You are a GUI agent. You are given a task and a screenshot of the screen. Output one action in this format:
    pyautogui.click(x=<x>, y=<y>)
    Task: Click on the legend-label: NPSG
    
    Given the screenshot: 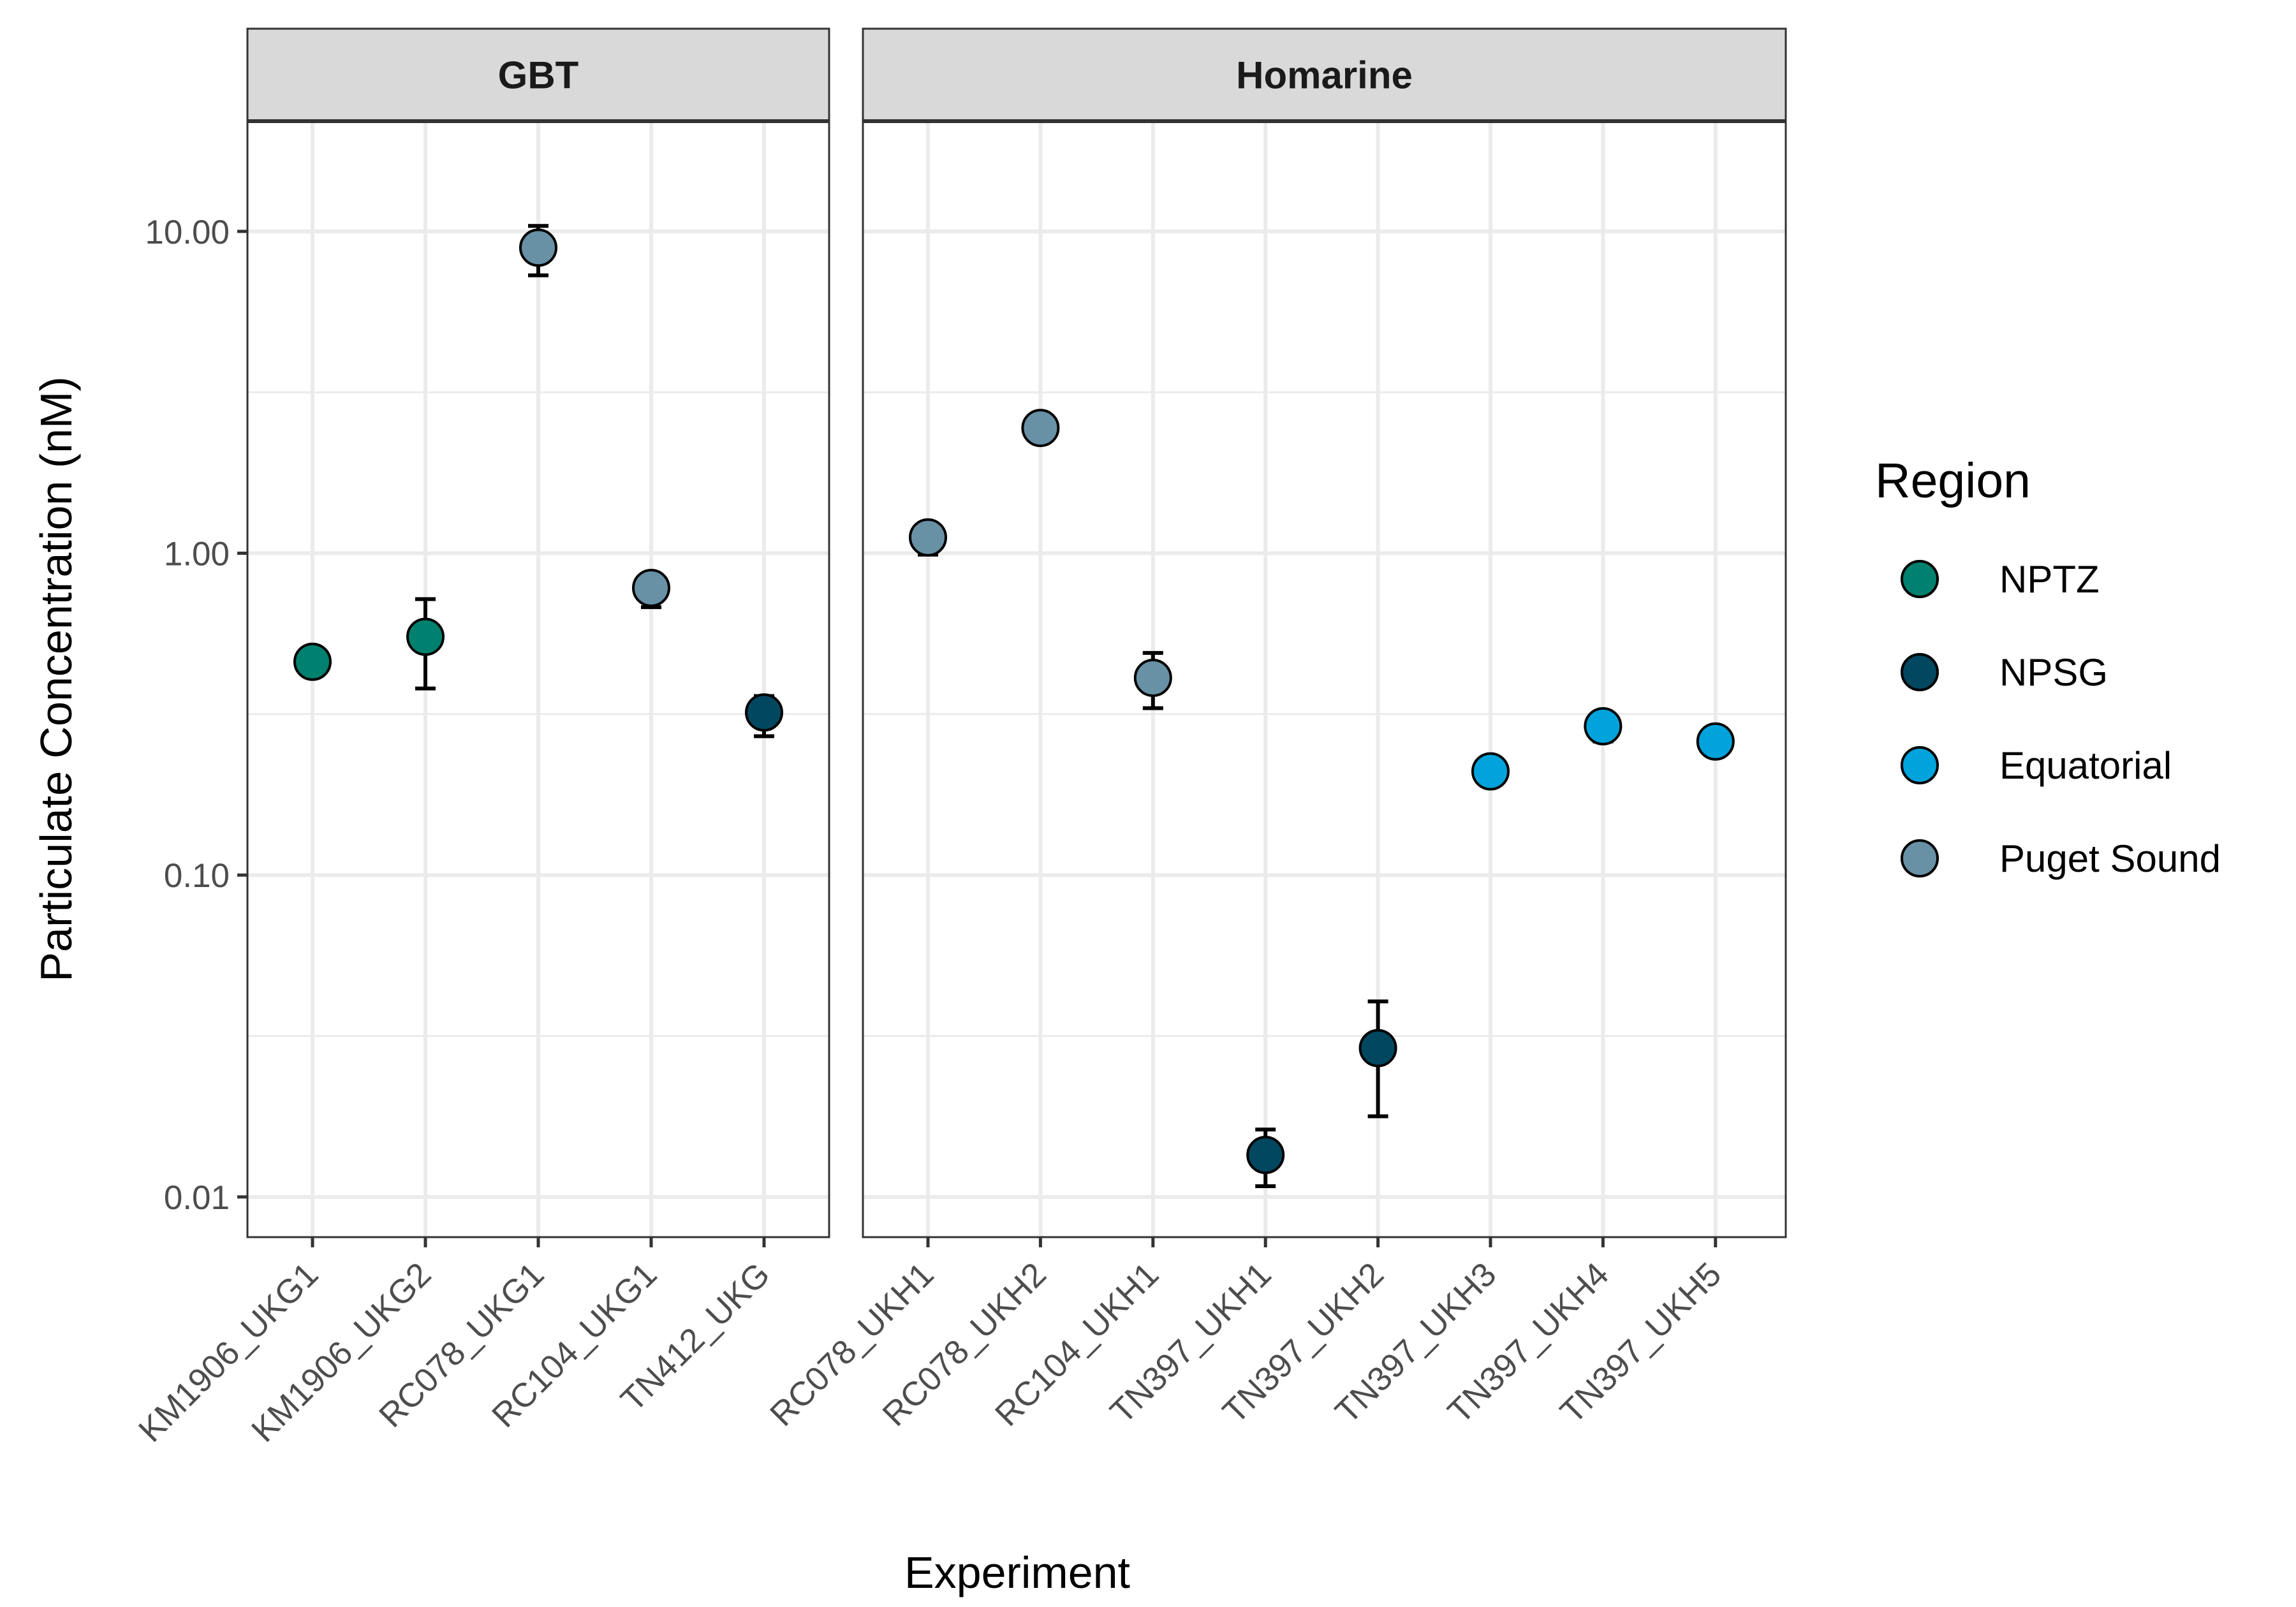 What is the action you would take?
    pyautogui.click(x=2053, y=672)
    